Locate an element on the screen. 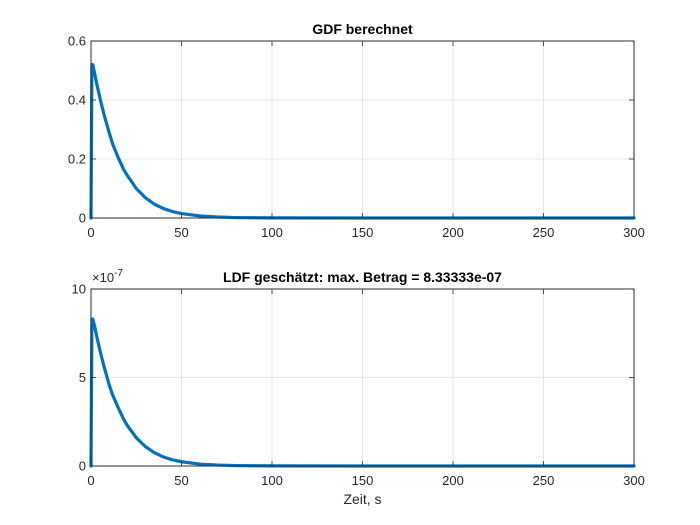 The image size is (700, 525). y-exponent-label: ×10⁻⁷ is located at coordinates (107, 276).